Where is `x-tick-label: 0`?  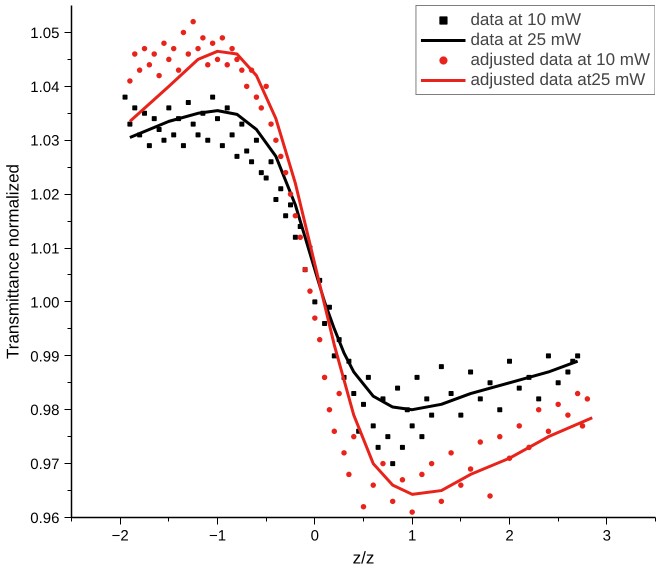 x-tick-label: 0 is located at coordinates (315, 536).